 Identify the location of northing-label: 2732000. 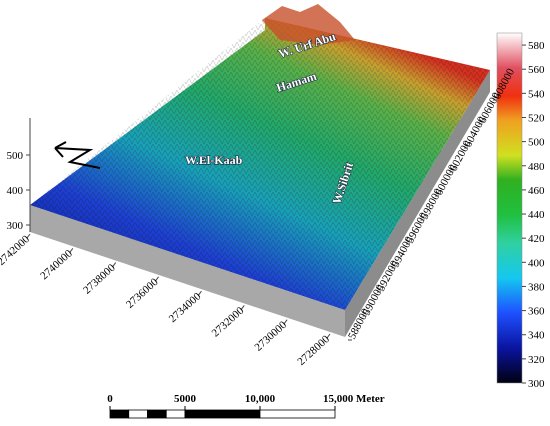
(228, 321).